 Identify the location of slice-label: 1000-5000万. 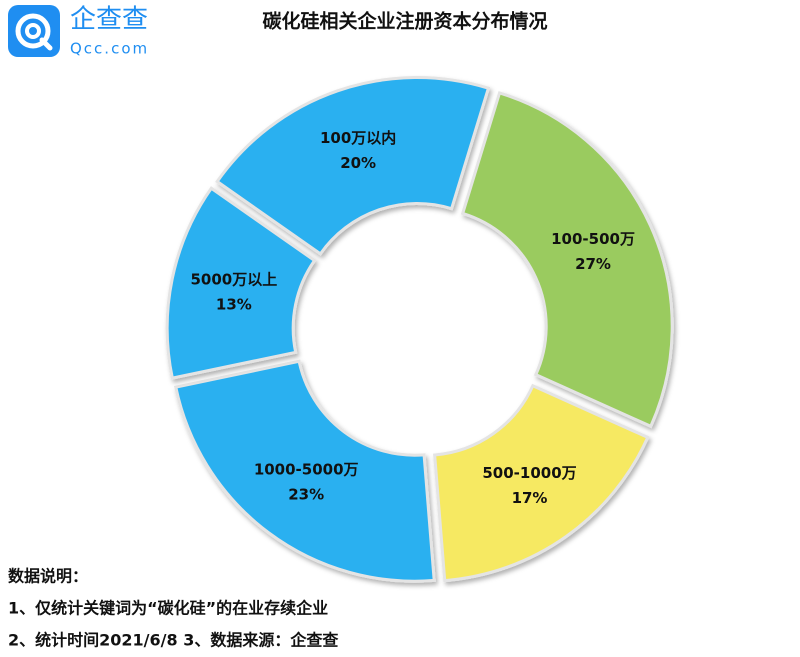
(306, 470).